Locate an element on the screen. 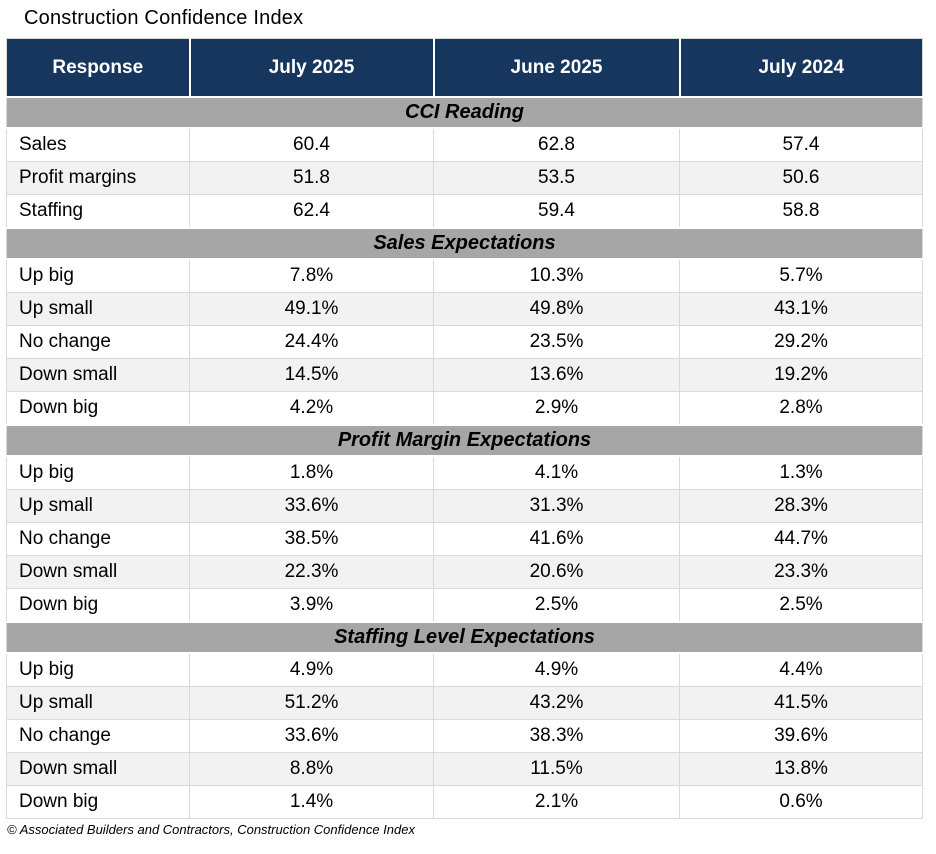  table-row: Profit margins 51.8 53.5 50.6 is located at coordinates (464, 178).